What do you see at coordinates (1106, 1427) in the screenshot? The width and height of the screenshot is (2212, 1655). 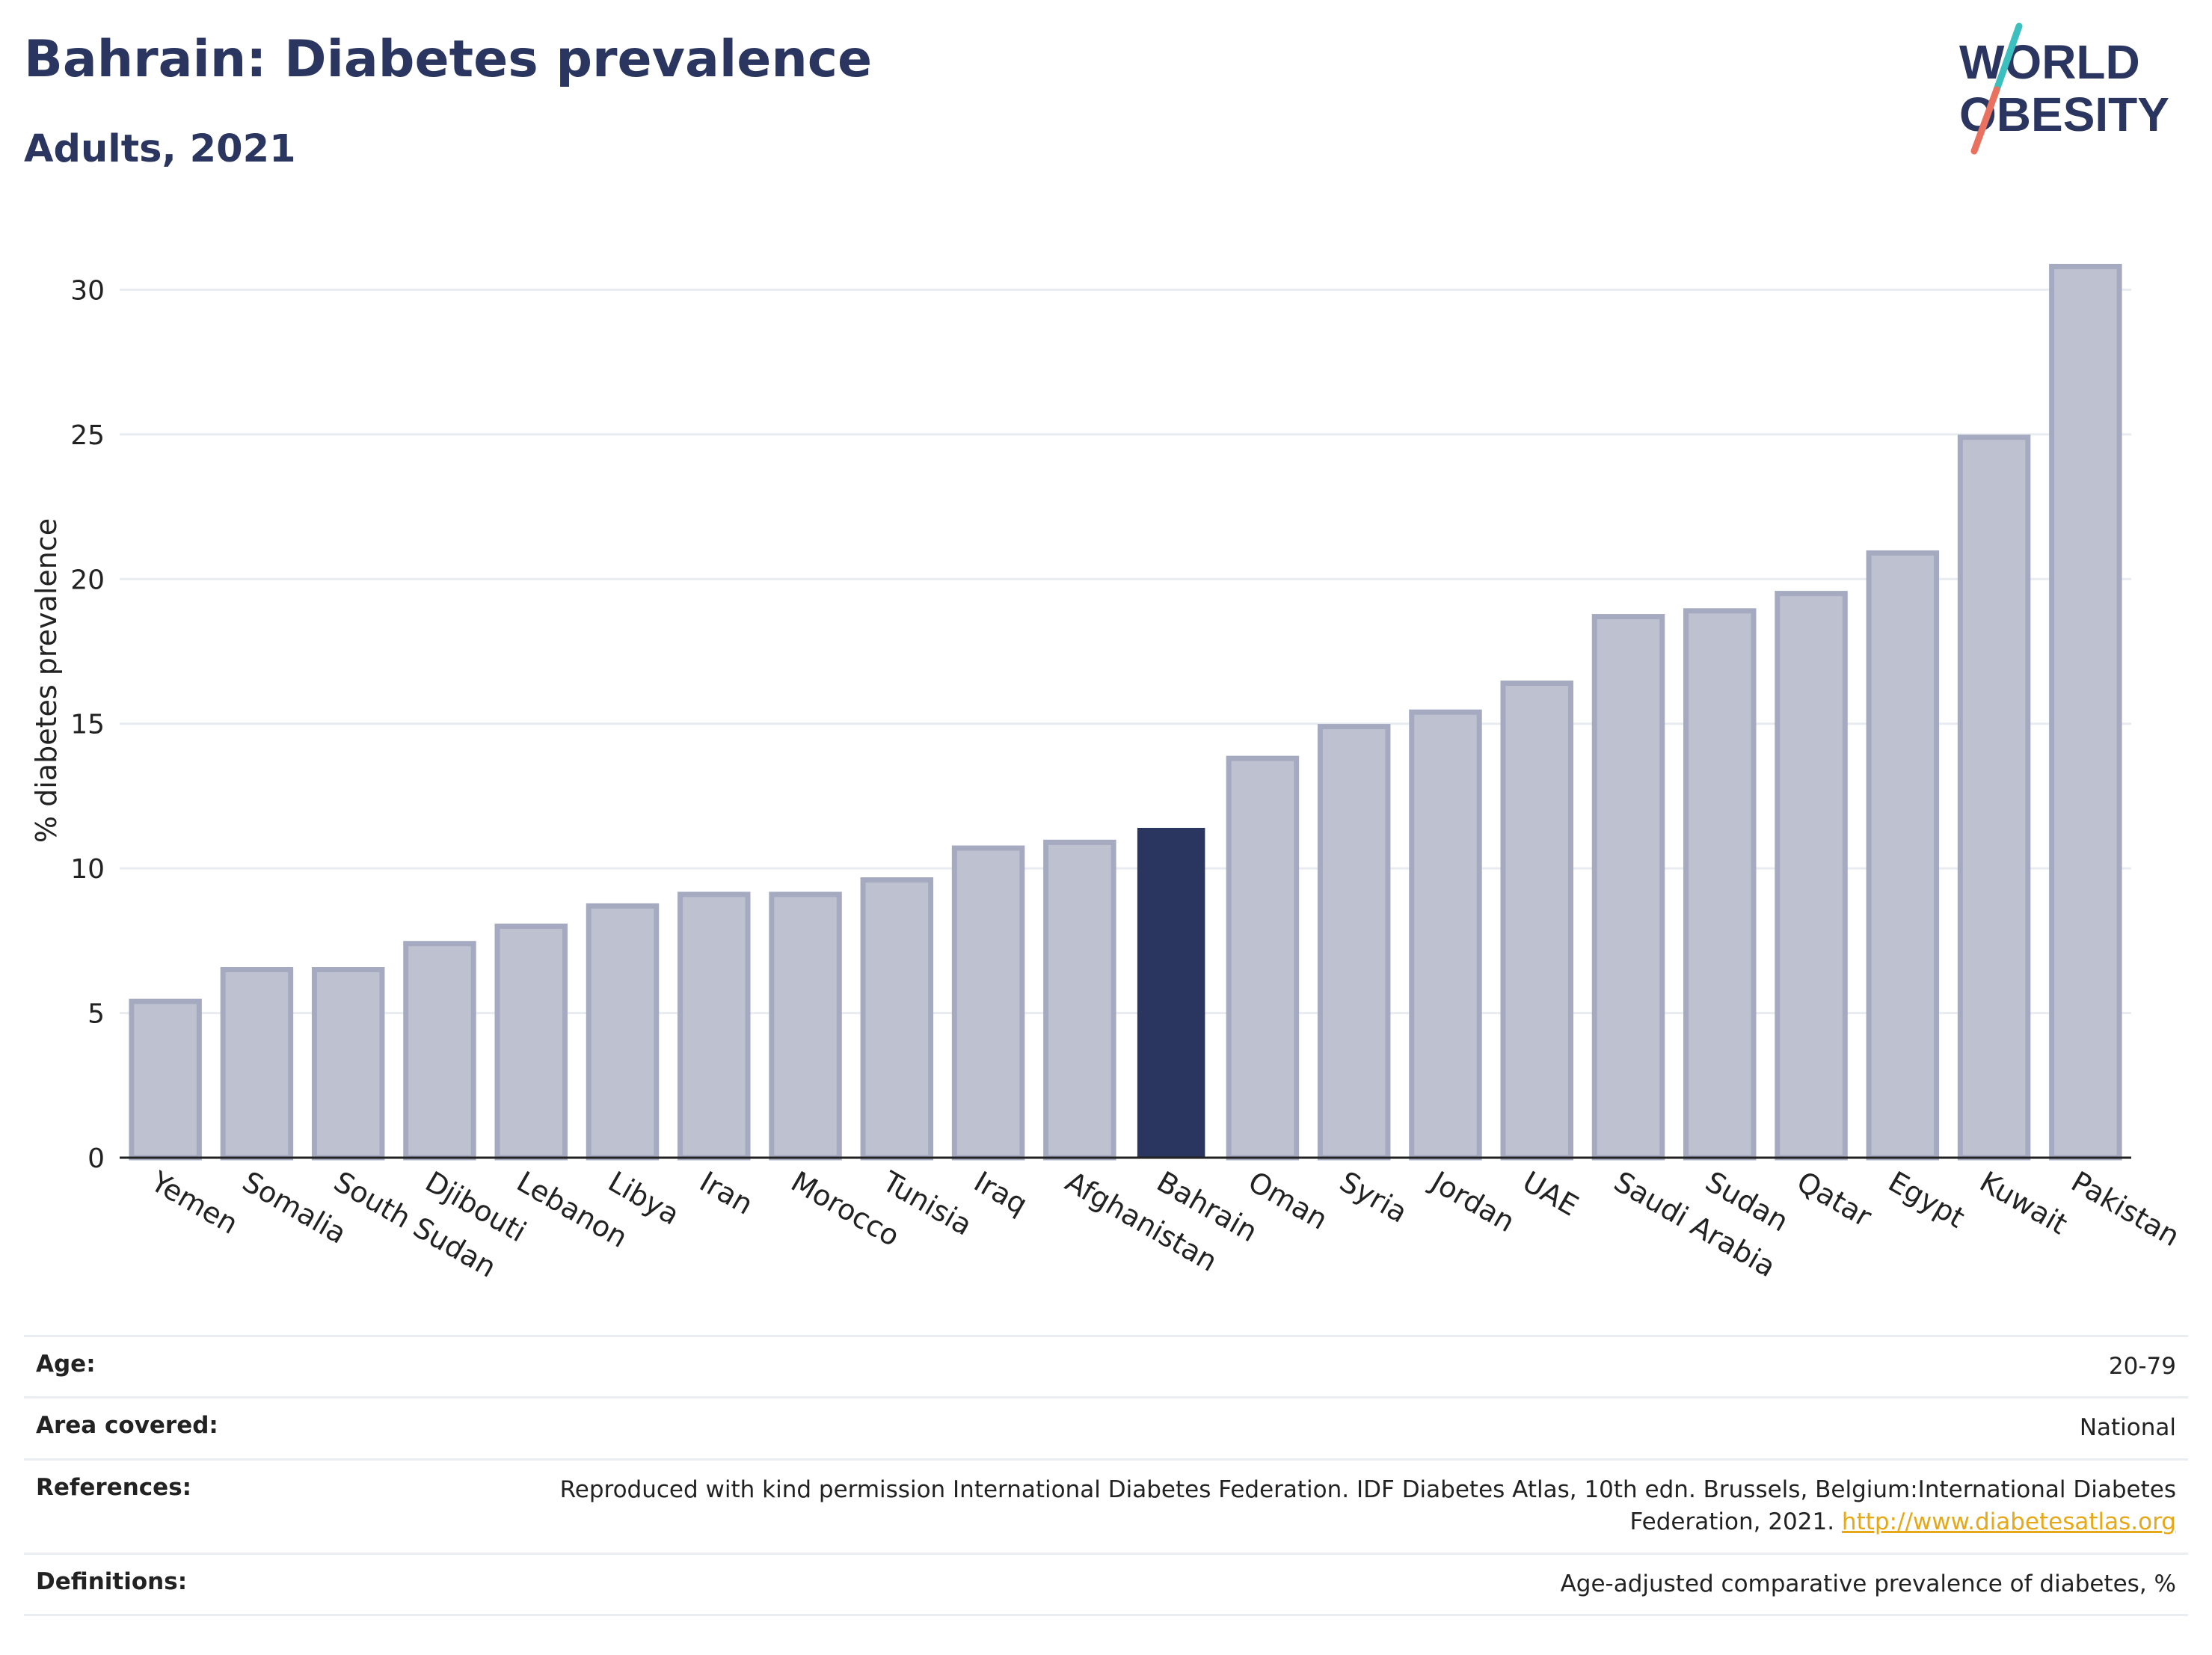 I see `info-row-area: Area covered: National` at bounding box center [1106, 1427].